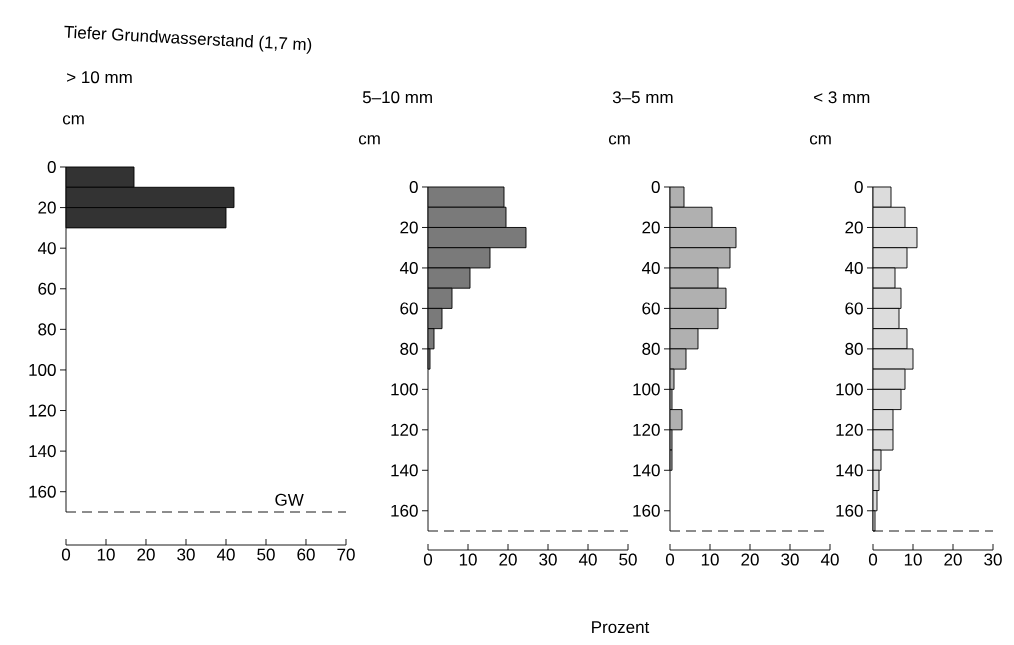  What do you see at coordinates (306, 554) in the screenshot?
I see `x-tick-label: 60` at bounding box center [306, 554].